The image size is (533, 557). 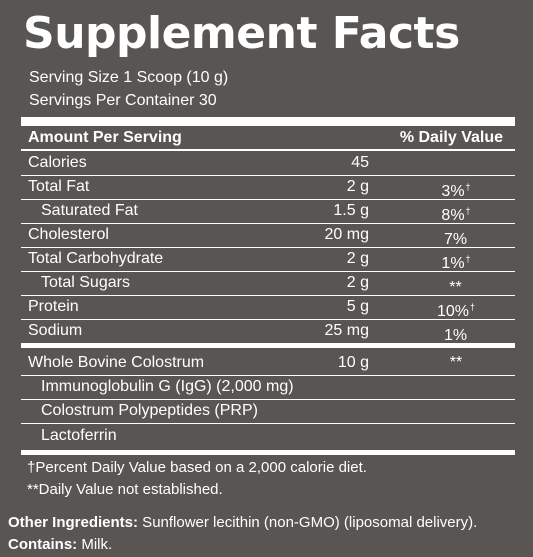 I want to click on nutrient-name: Saturated Fat, so click(x=89, y=210).